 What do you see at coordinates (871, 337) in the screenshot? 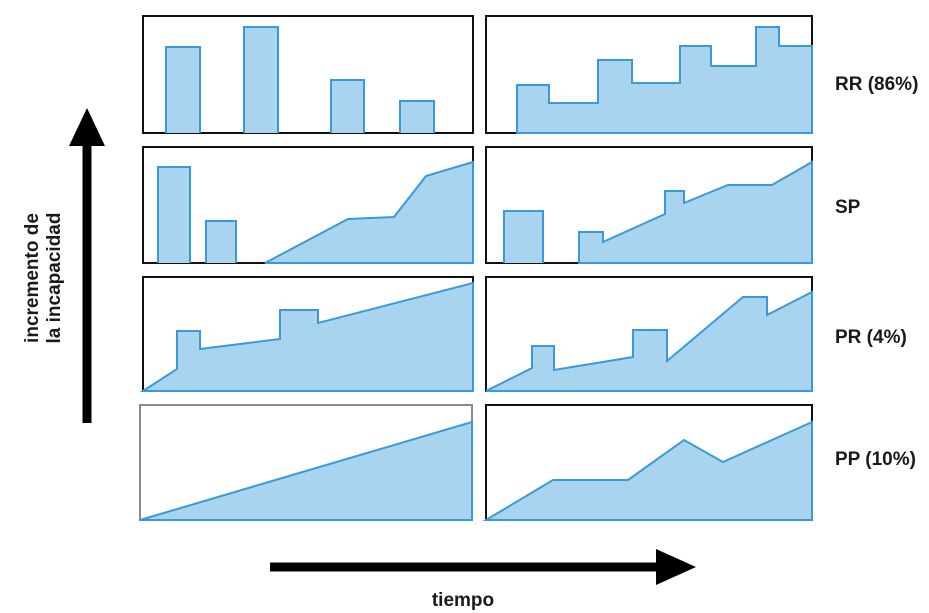
I see `row-label-pr: PR (4%)` at bounding box center [871, 337].